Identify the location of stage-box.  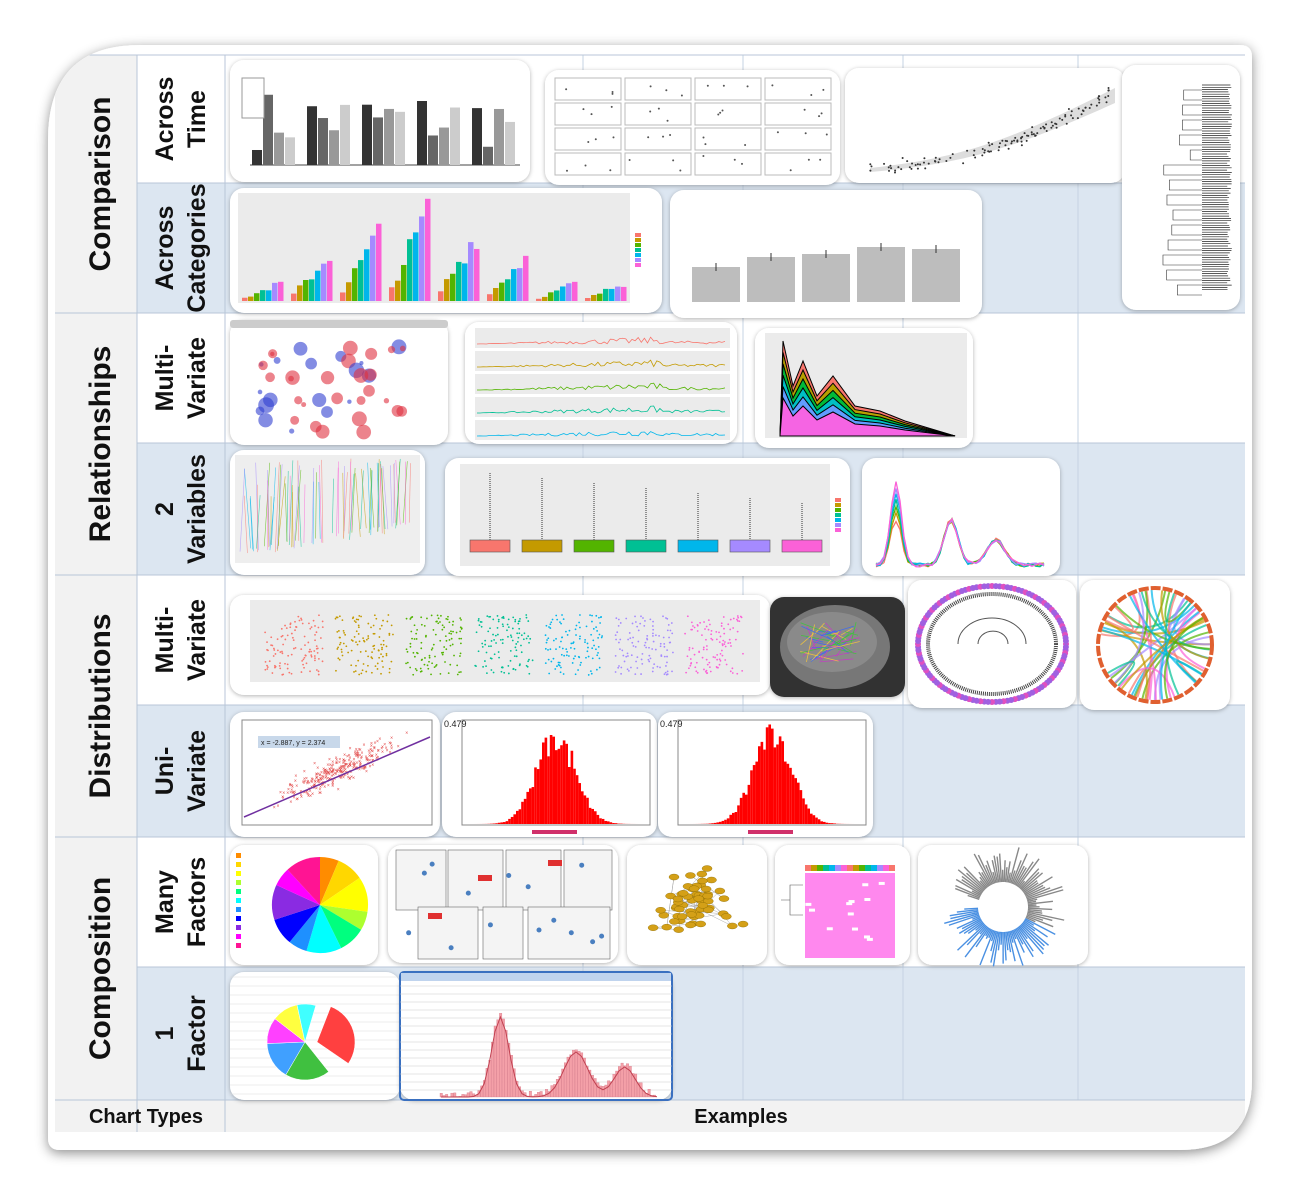
(475, 880).